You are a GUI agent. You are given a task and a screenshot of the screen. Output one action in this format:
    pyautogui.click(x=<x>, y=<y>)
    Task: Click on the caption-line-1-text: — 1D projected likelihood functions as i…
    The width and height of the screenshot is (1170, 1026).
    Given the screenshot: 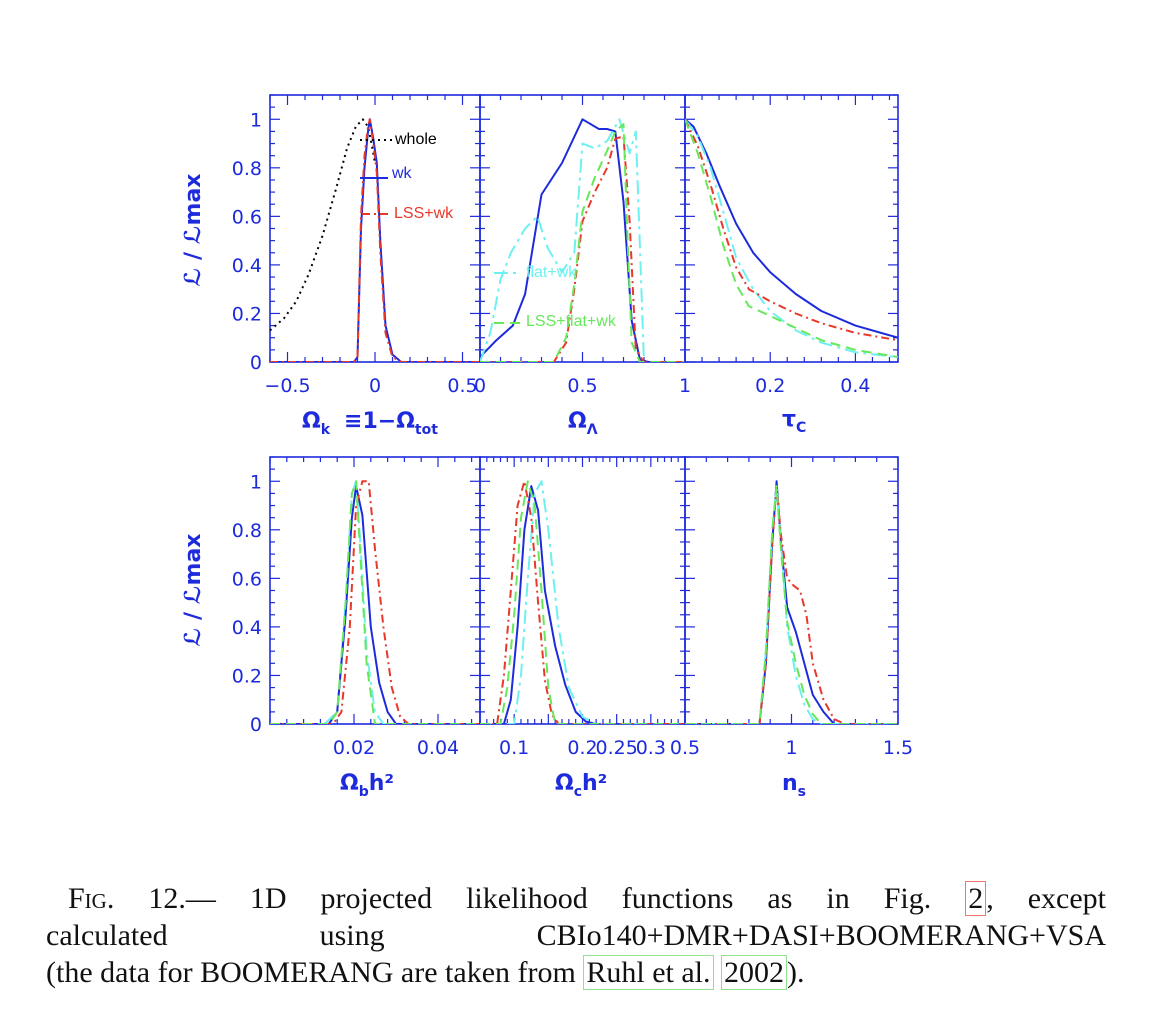 What is the action you would take?
    pyautogui.click(x=558, y=898)
    